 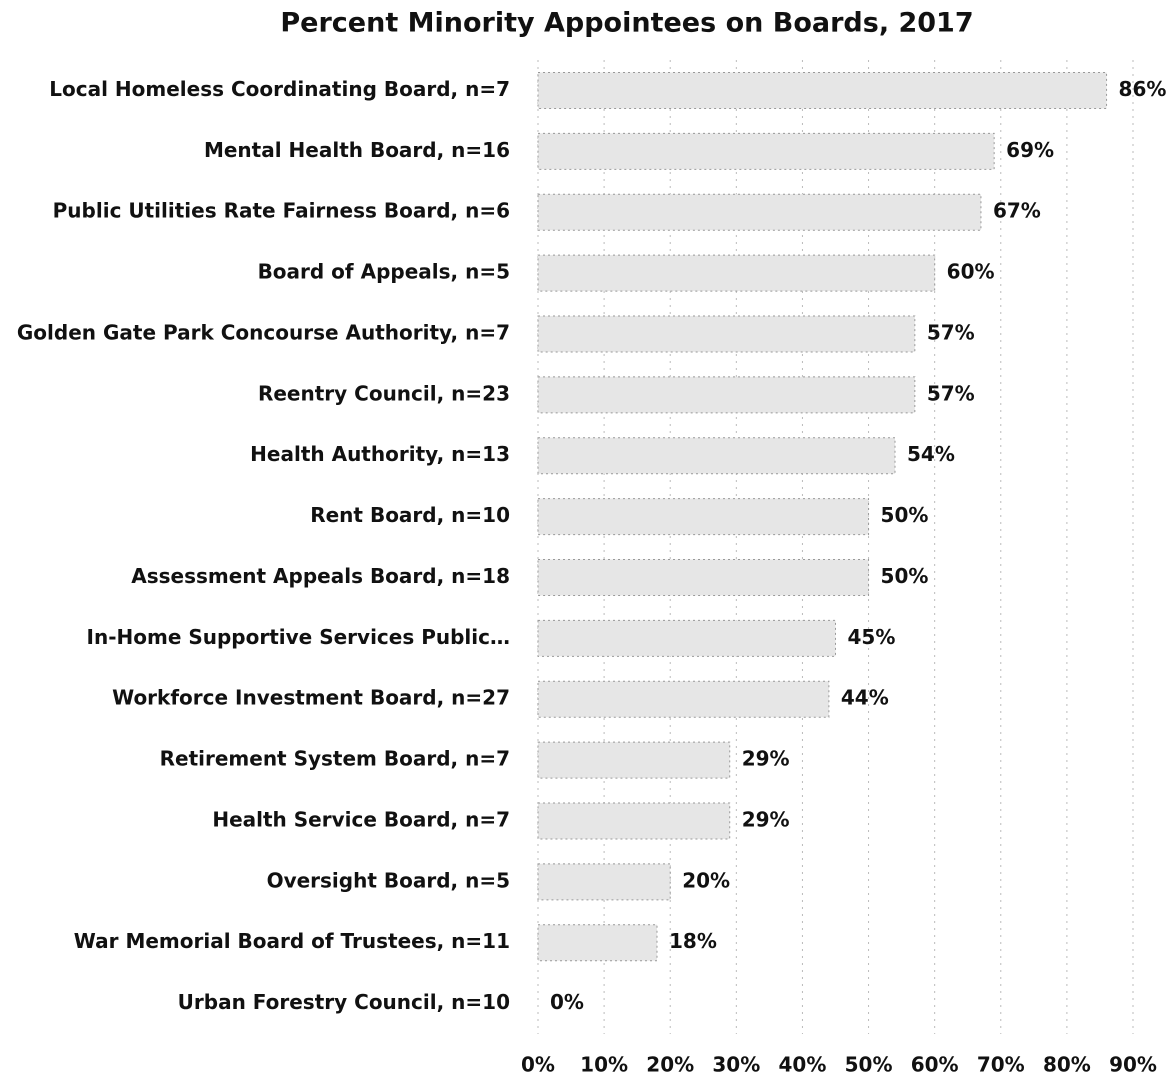 I want to click on y-tick-label: Board of Appeals, n=5, so click(x=384, y=272).